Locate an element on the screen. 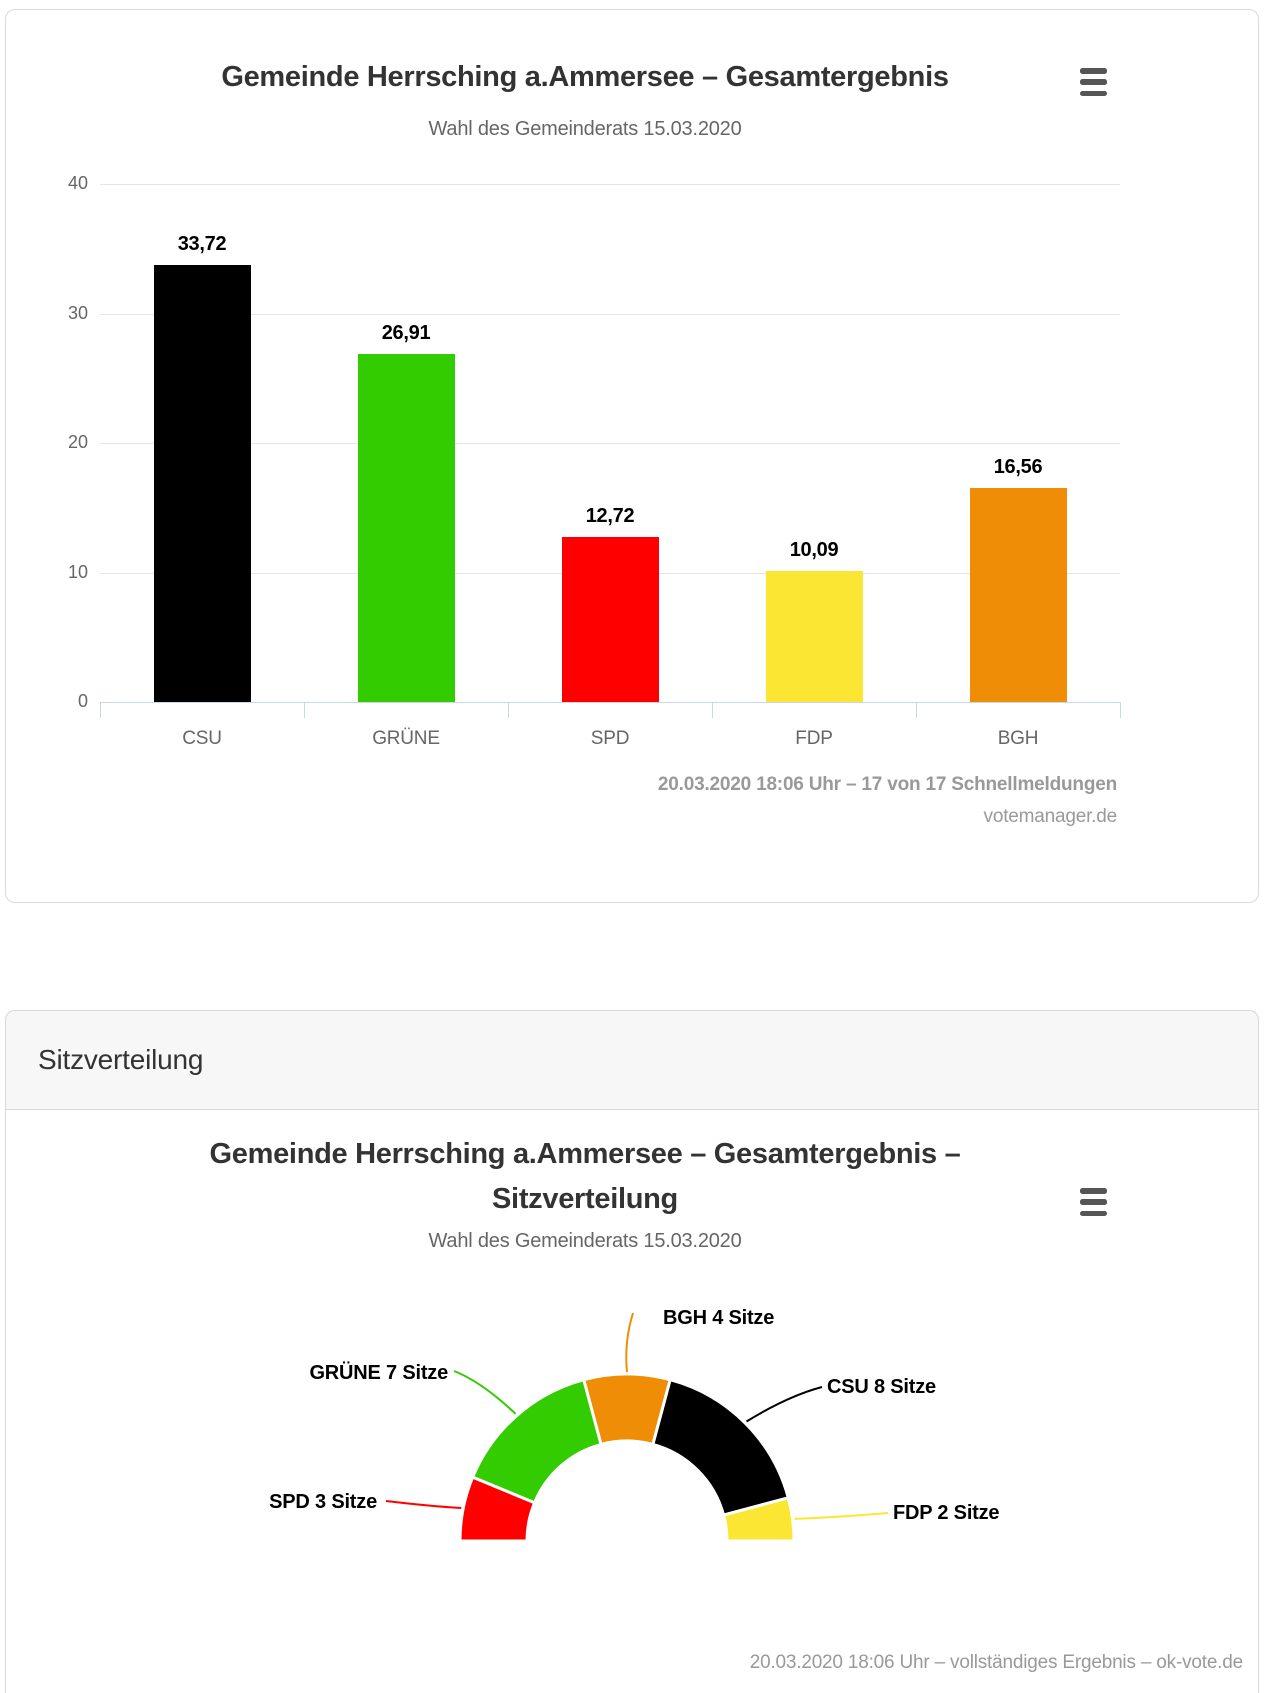 Image resolution: width=1265 pixels, height=1693 pixels. bar-value-label: 12,72 is located at coordinates (610, 516).